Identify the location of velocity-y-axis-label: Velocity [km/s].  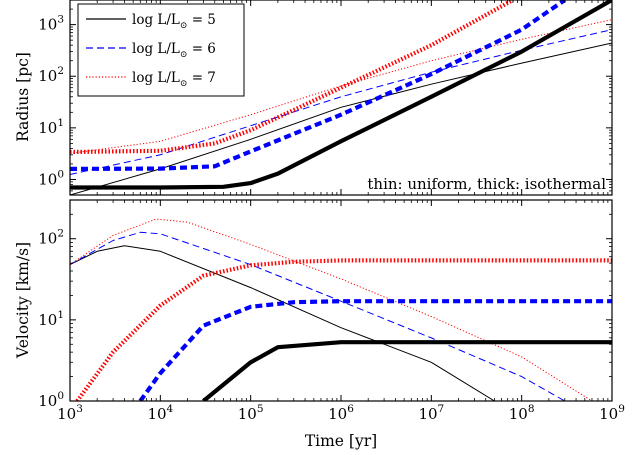
(23, 300).